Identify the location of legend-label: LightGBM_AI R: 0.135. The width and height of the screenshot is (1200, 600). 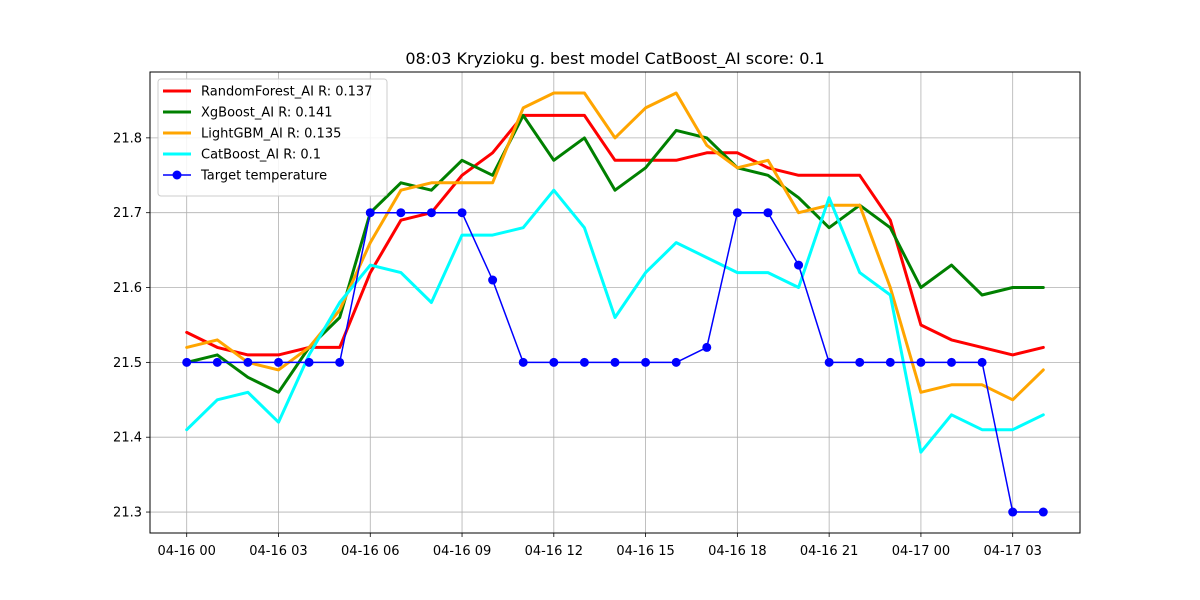
(271, 134).